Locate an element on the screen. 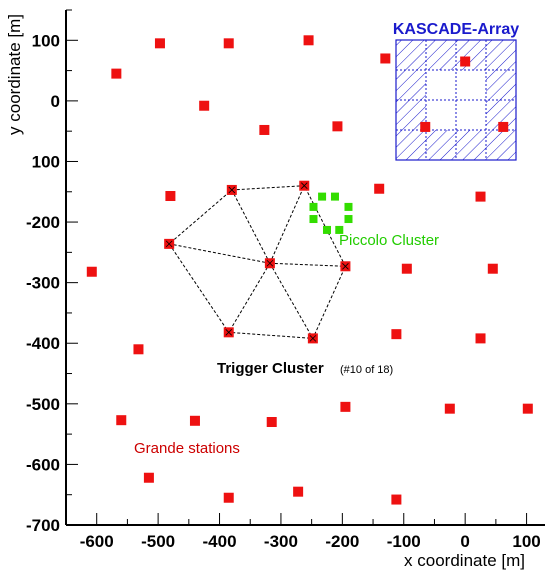 This screenshot has width=545, height=570. grande-stations-label: Grande stations is located at coordinates (187, 448).